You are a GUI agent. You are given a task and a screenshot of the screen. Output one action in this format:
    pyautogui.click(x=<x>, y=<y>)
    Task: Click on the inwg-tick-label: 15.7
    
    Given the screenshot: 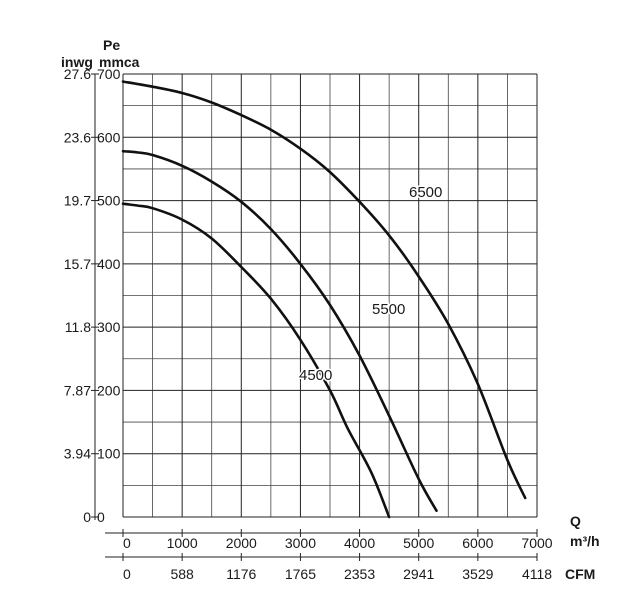 What is the action you would take?
    pyautogui.click(x=77, y=264)
    